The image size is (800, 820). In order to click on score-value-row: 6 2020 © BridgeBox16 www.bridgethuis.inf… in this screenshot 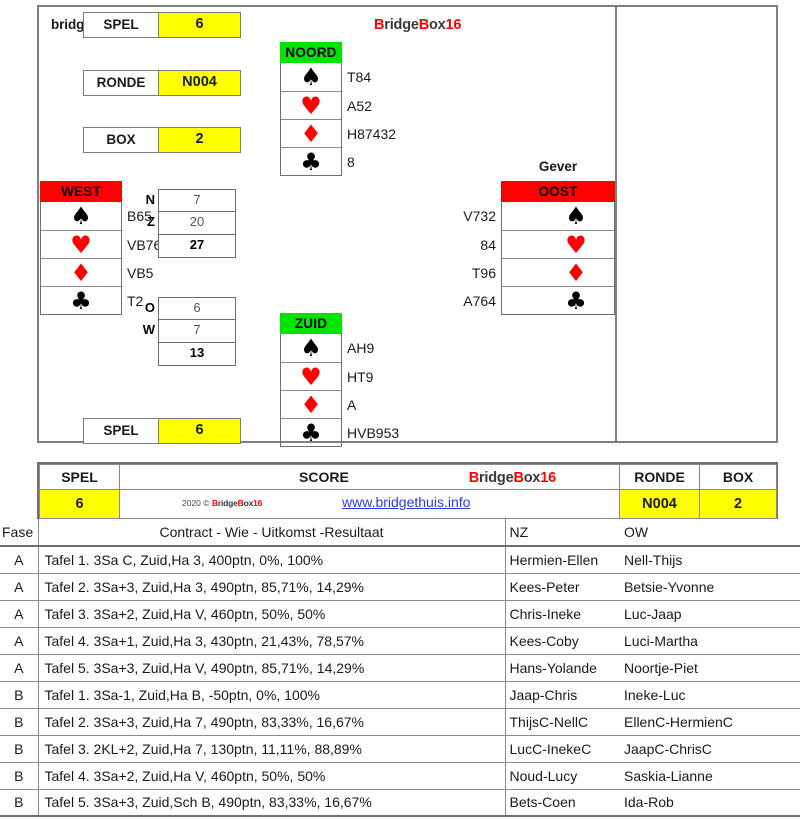, I will do `click(408, 504)`.